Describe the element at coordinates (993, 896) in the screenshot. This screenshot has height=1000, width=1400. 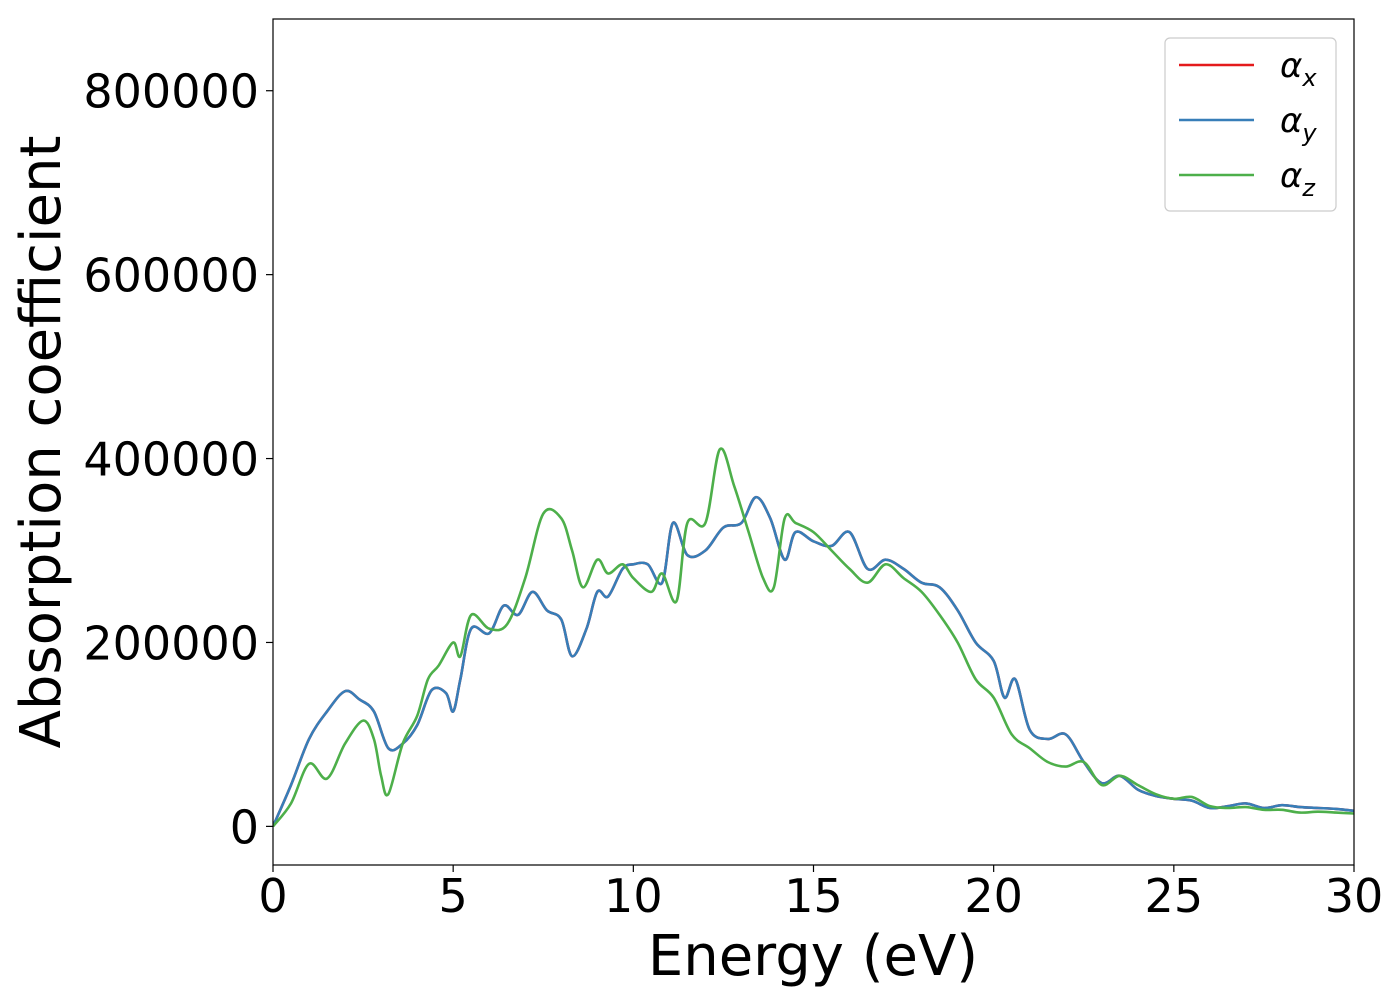
I see `x-tick-label: 20` at that location.